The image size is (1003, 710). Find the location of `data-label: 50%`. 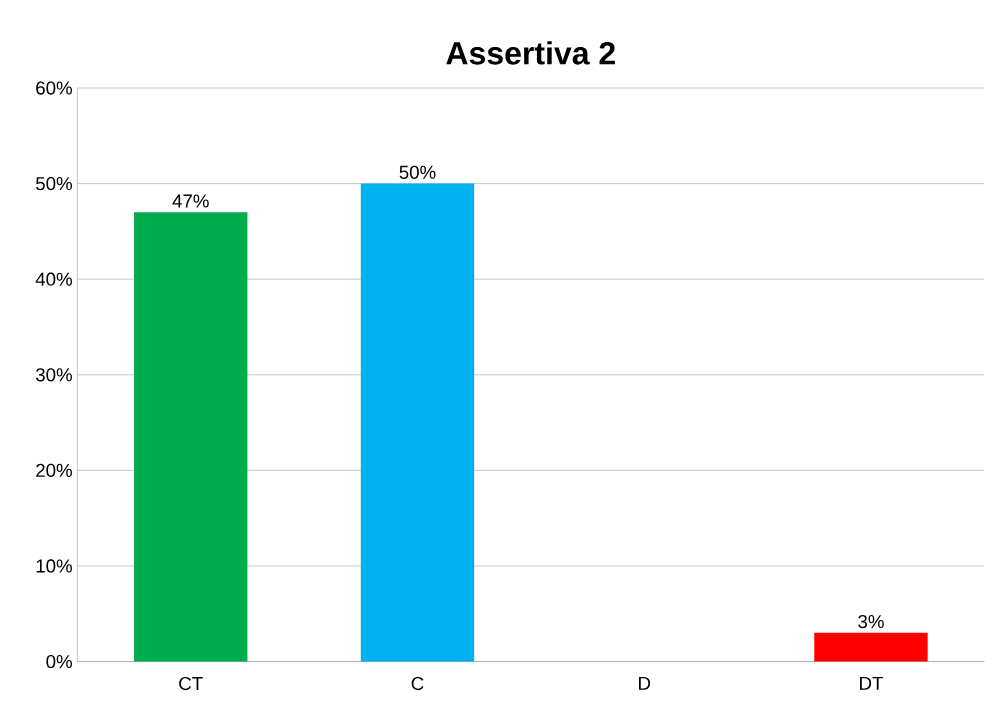

data-label: 50% is located at coordinates (417, 172).